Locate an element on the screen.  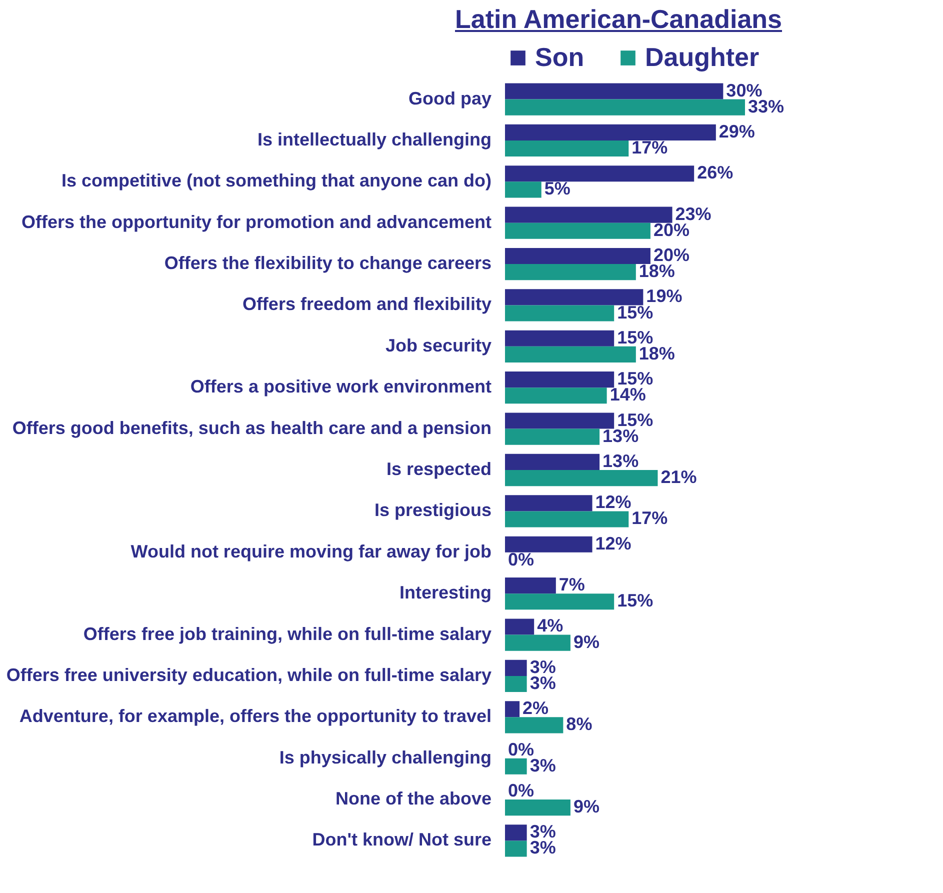
legend-label: Son is located at coordinates (559, 57).